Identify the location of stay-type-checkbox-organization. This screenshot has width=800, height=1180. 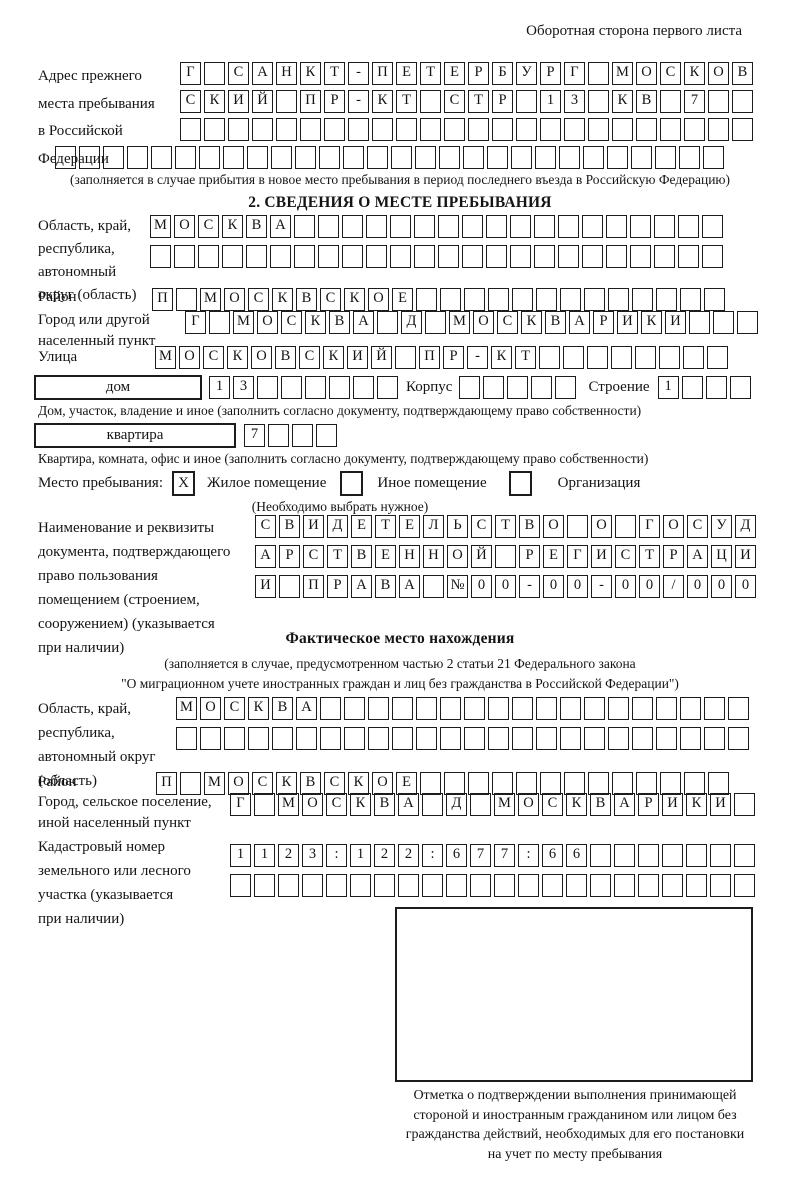
(520, 483).